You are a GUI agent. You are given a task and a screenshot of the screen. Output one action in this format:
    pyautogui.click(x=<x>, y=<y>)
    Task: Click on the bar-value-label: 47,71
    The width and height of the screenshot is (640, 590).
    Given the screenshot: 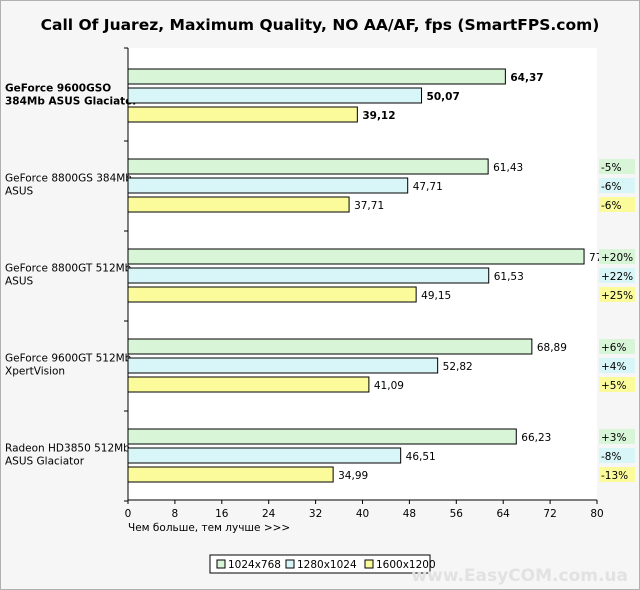 What is the action you would take?
    pyautogui.click(x=428, y=187)
    